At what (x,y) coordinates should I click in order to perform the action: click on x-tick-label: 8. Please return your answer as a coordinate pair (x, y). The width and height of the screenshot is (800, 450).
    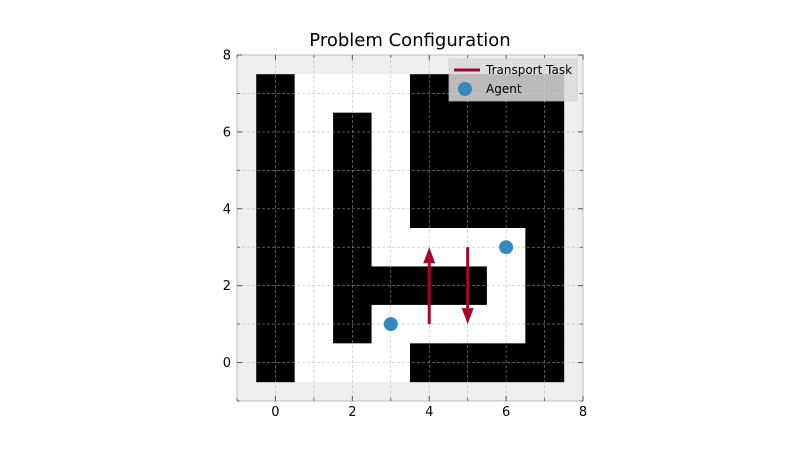
    Looking at the image, I should click on (583, 412).